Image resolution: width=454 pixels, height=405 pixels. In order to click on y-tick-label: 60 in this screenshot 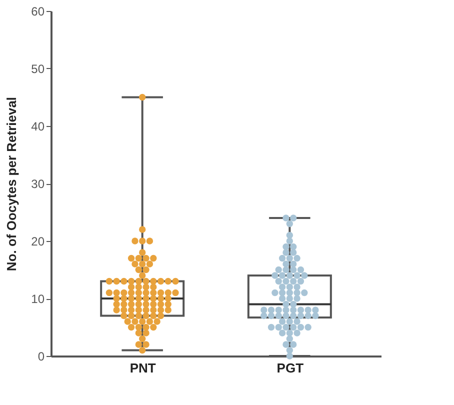, I will do `click(38, 11)`.